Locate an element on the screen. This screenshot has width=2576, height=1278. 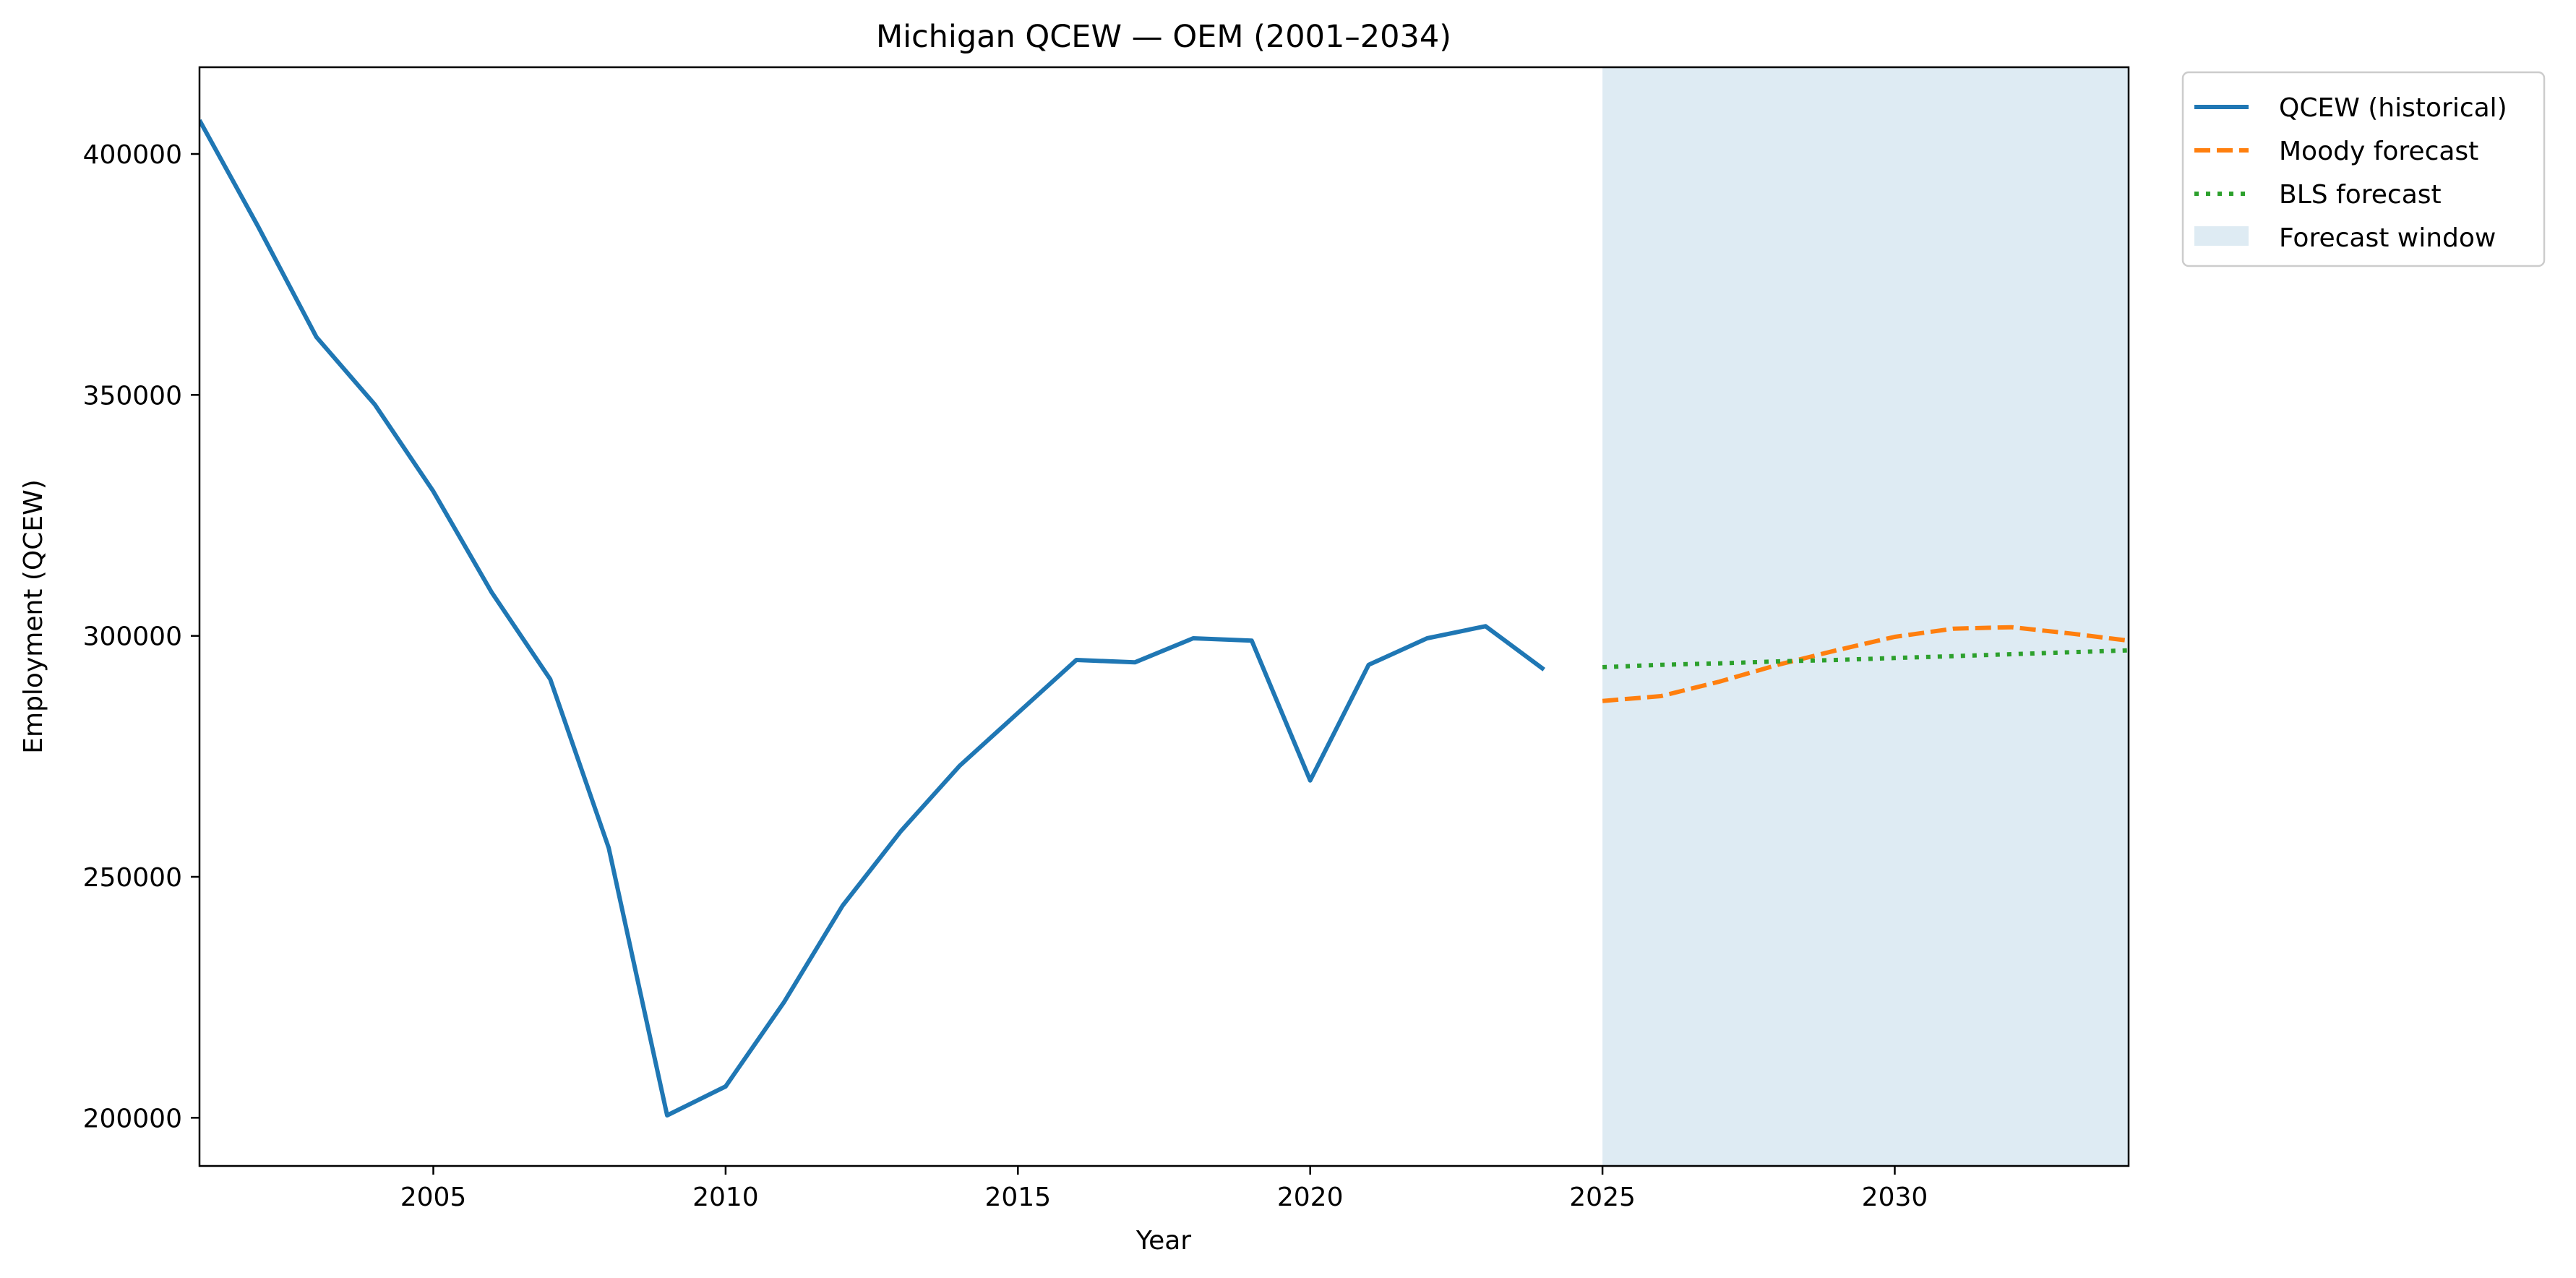
legend-label-qcew: QCEW (historical) is located at coordinates (2393, 108).